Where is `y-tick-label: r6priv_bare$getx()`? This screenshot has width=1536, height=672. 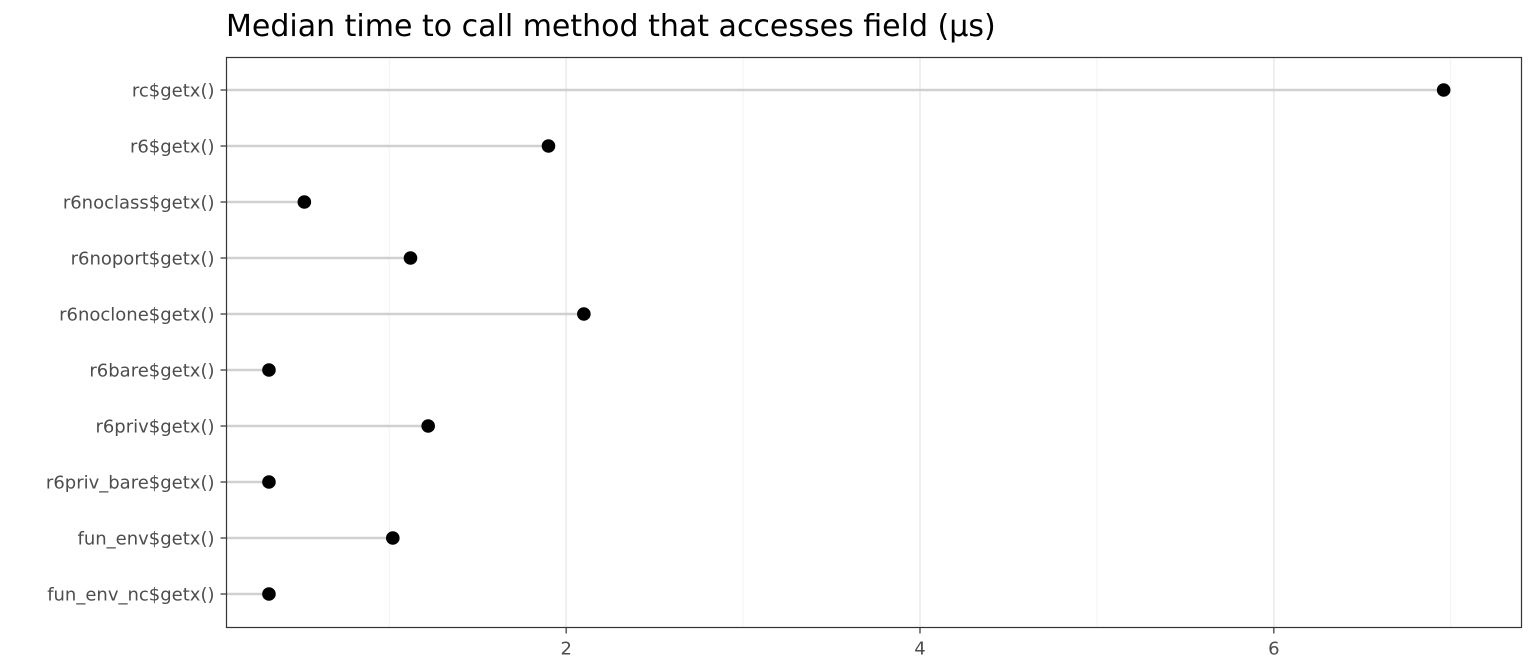 y-tick-label: r6priv_bare$getx() is located at coordinates (130, 483).